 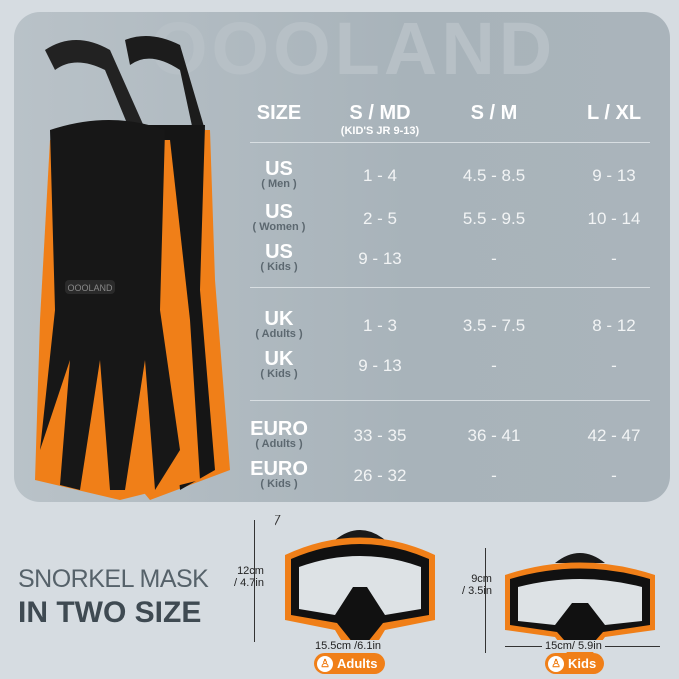 I want to click on adult-width-label: 15.5cm /6.1in, so click(x=348, y=646).